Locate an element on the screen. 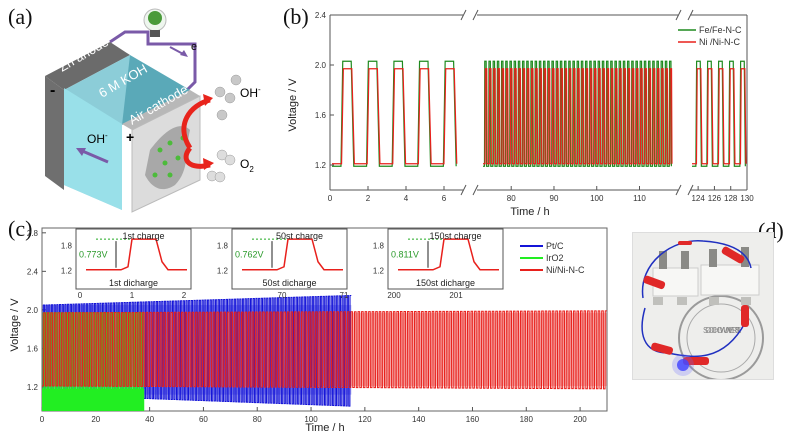 This screenshot has width=799, height=434. o2-molecules-icon is located at coordinates (221, 166).